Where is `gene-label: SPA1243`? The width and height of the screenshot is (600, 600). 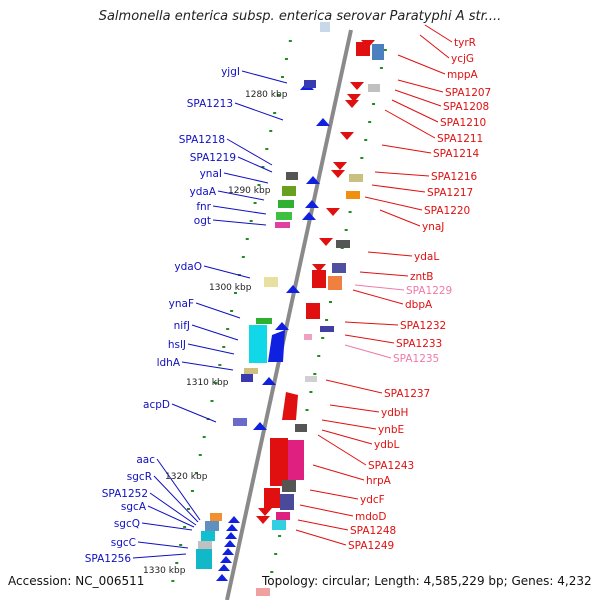 gene-label: SPA1243 is located at coordinates (391, 466).